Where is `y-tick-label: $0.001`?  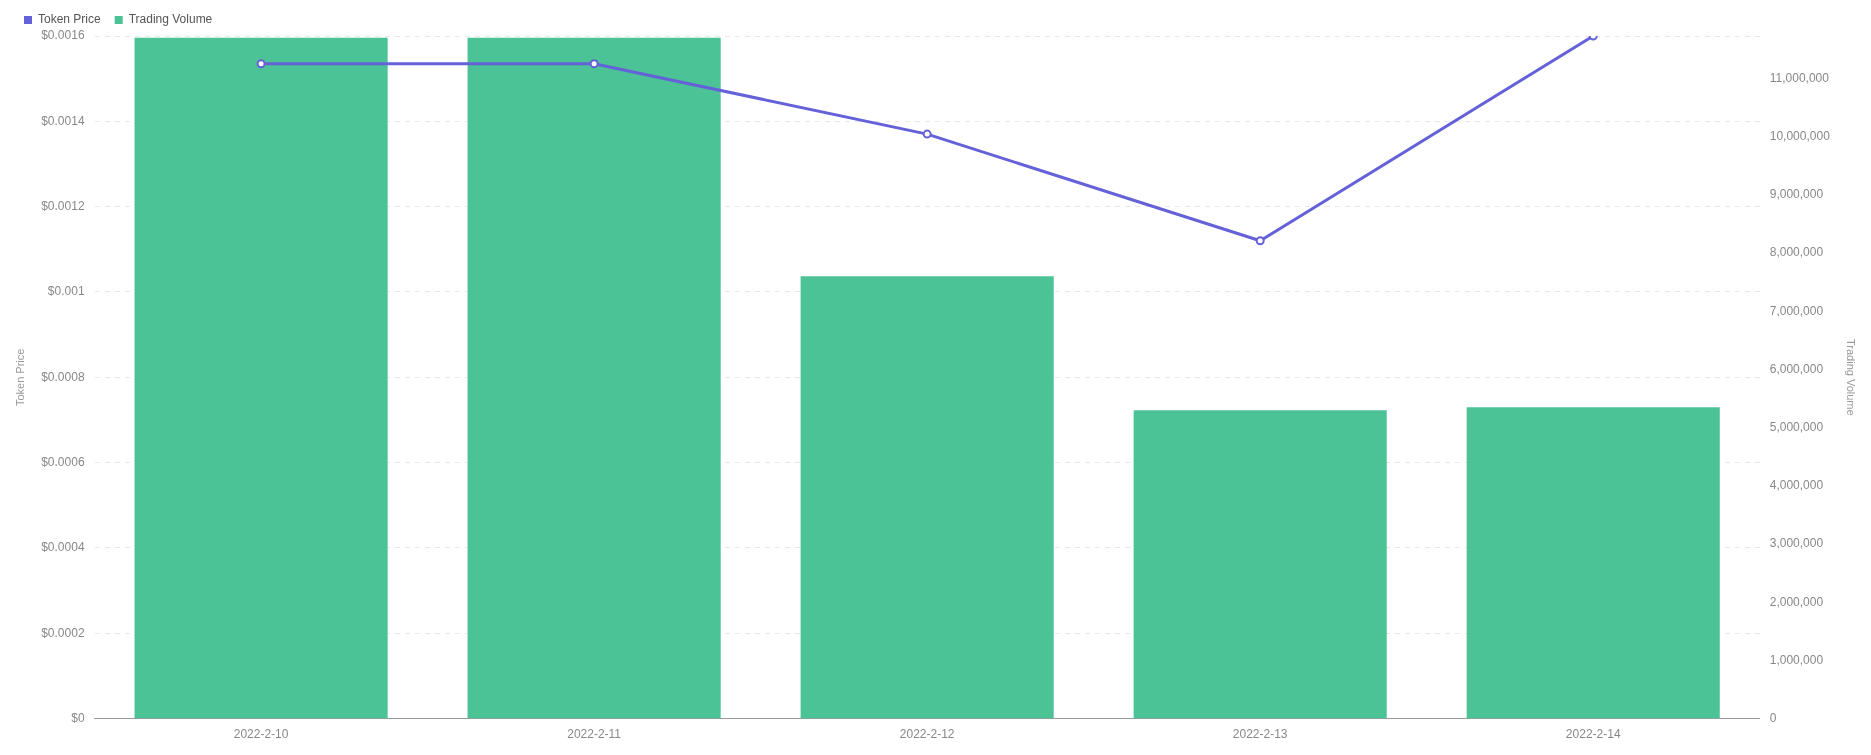
y-tick-label: $0.001 is located at coordinates (66, 291).